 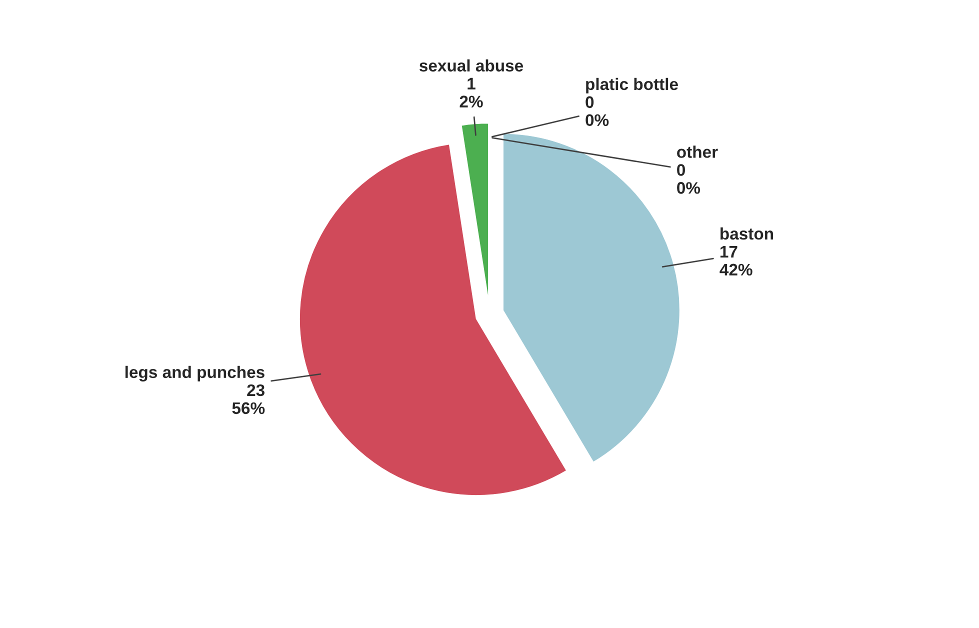 What do you see at coordinates (632, 86) in the screenshot?
I see `category-label: platic bottle` at bounding box center [632, 86].